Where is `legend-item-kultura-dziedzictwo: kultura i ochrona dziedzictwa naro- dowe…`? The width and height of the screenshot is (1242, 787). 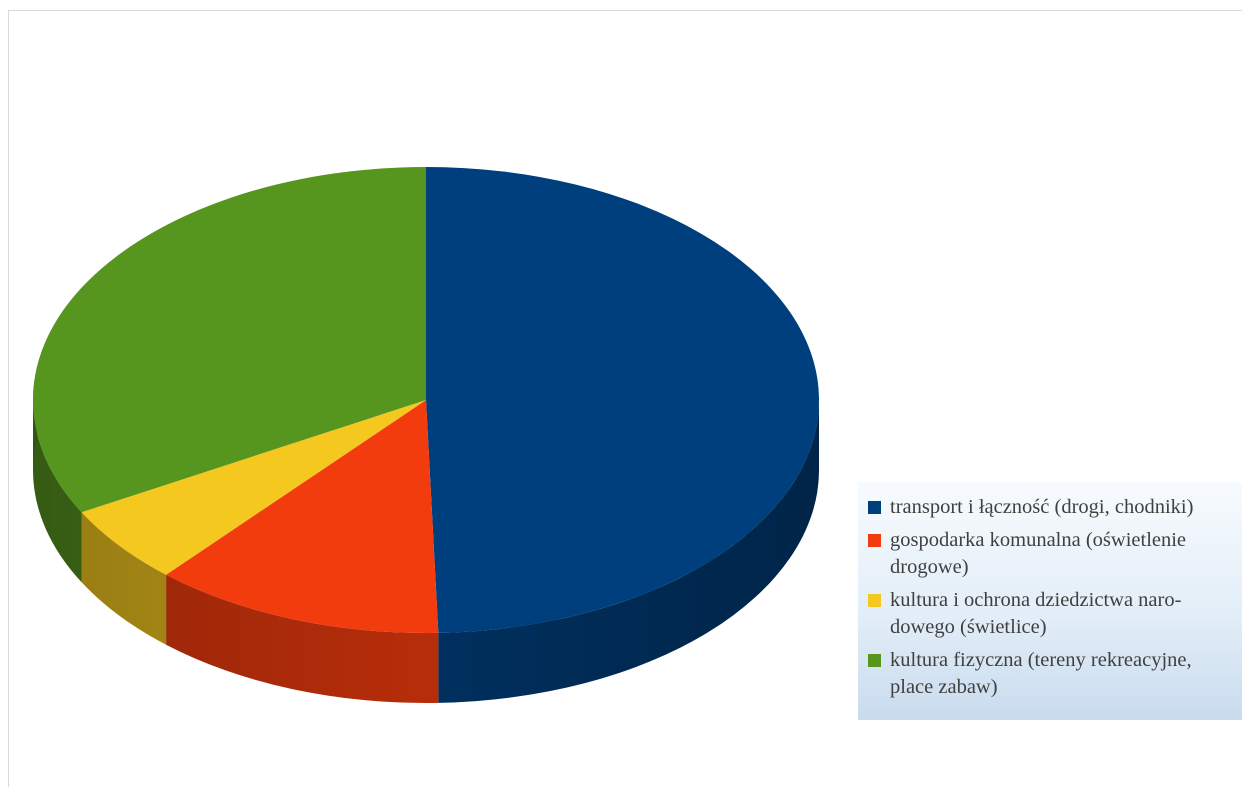 legend-item-kultura-dziedzictwo: kultura i ochrona dziedzictwa naro- dowe… is located at coordinates (1055, 614).